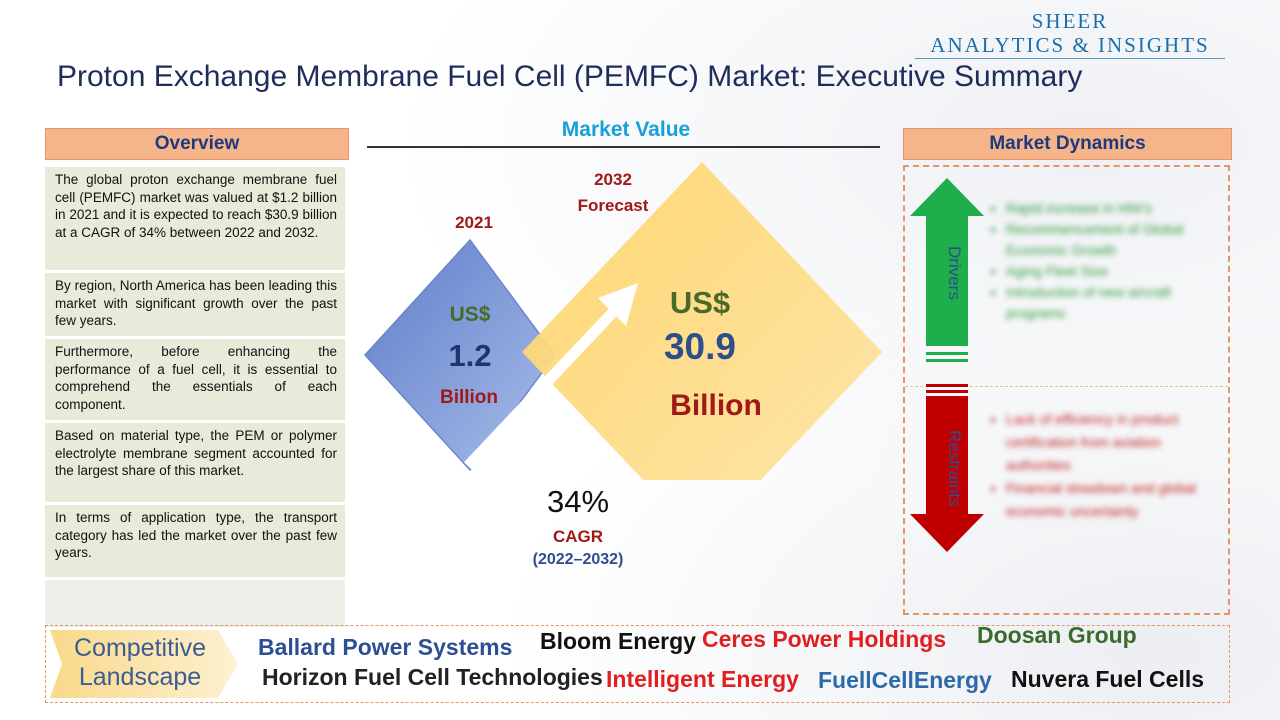 This screenshot has height=720, width=1280. I want to click on company-fuelcellenergy: FuellCellEnergy, so click(905, 680).